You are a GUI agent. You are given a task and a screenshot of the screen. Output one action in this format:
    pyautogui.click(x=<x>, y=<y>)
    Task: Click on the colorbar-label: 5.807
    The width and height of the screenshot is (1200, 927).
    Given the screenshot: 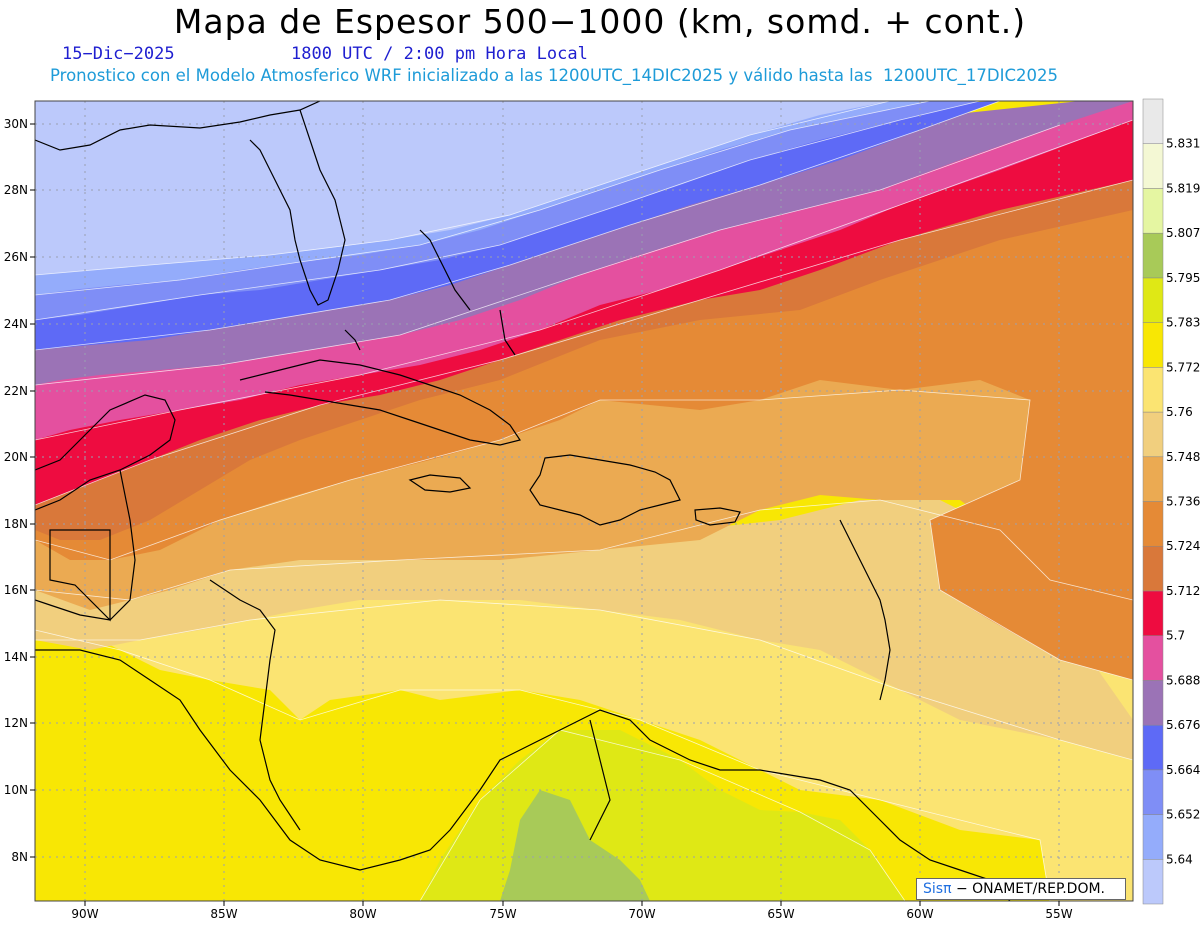 What is the action you would take?
    pyautogui.click(x=1183, y=233)
    